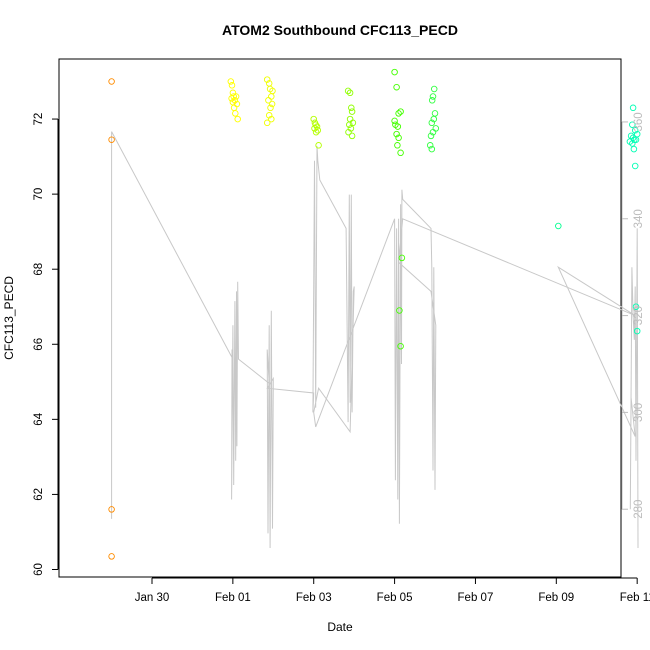  I want to click on x-tick-label: Jan 30, so click(152, 598).